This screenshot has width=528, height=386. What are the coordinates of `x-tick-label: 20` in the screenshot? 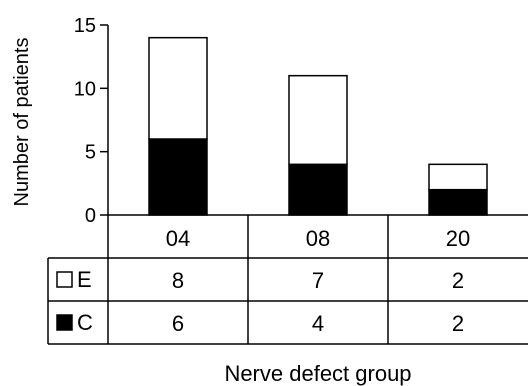 It's located at (458, 238).